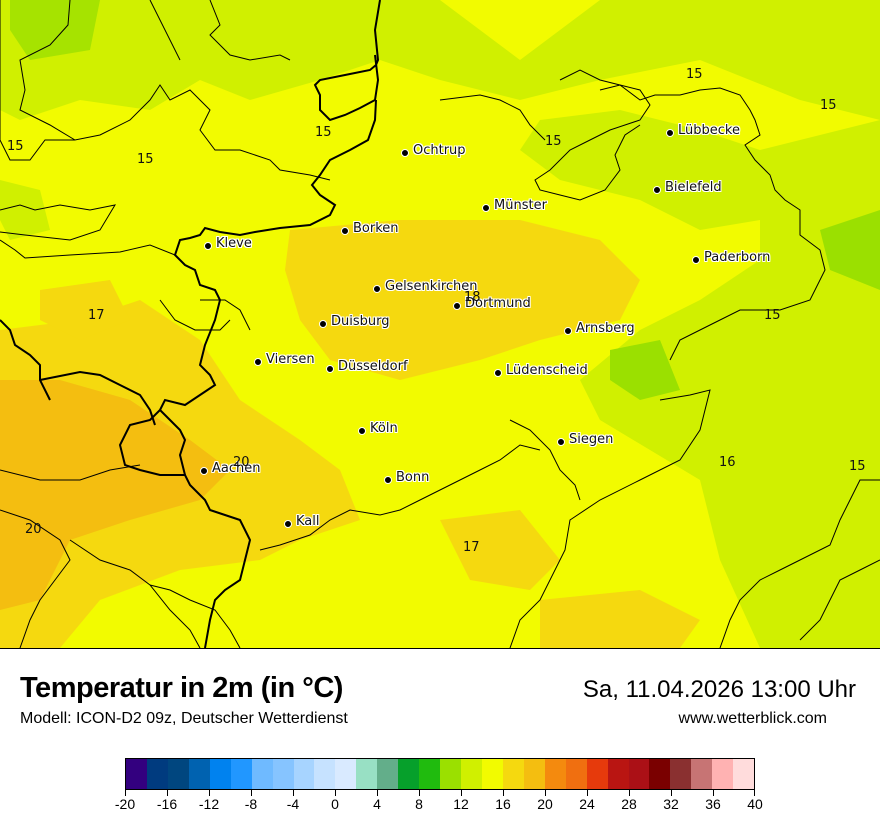  I want to click on city-label: Arnsberg, so click(599, 328).